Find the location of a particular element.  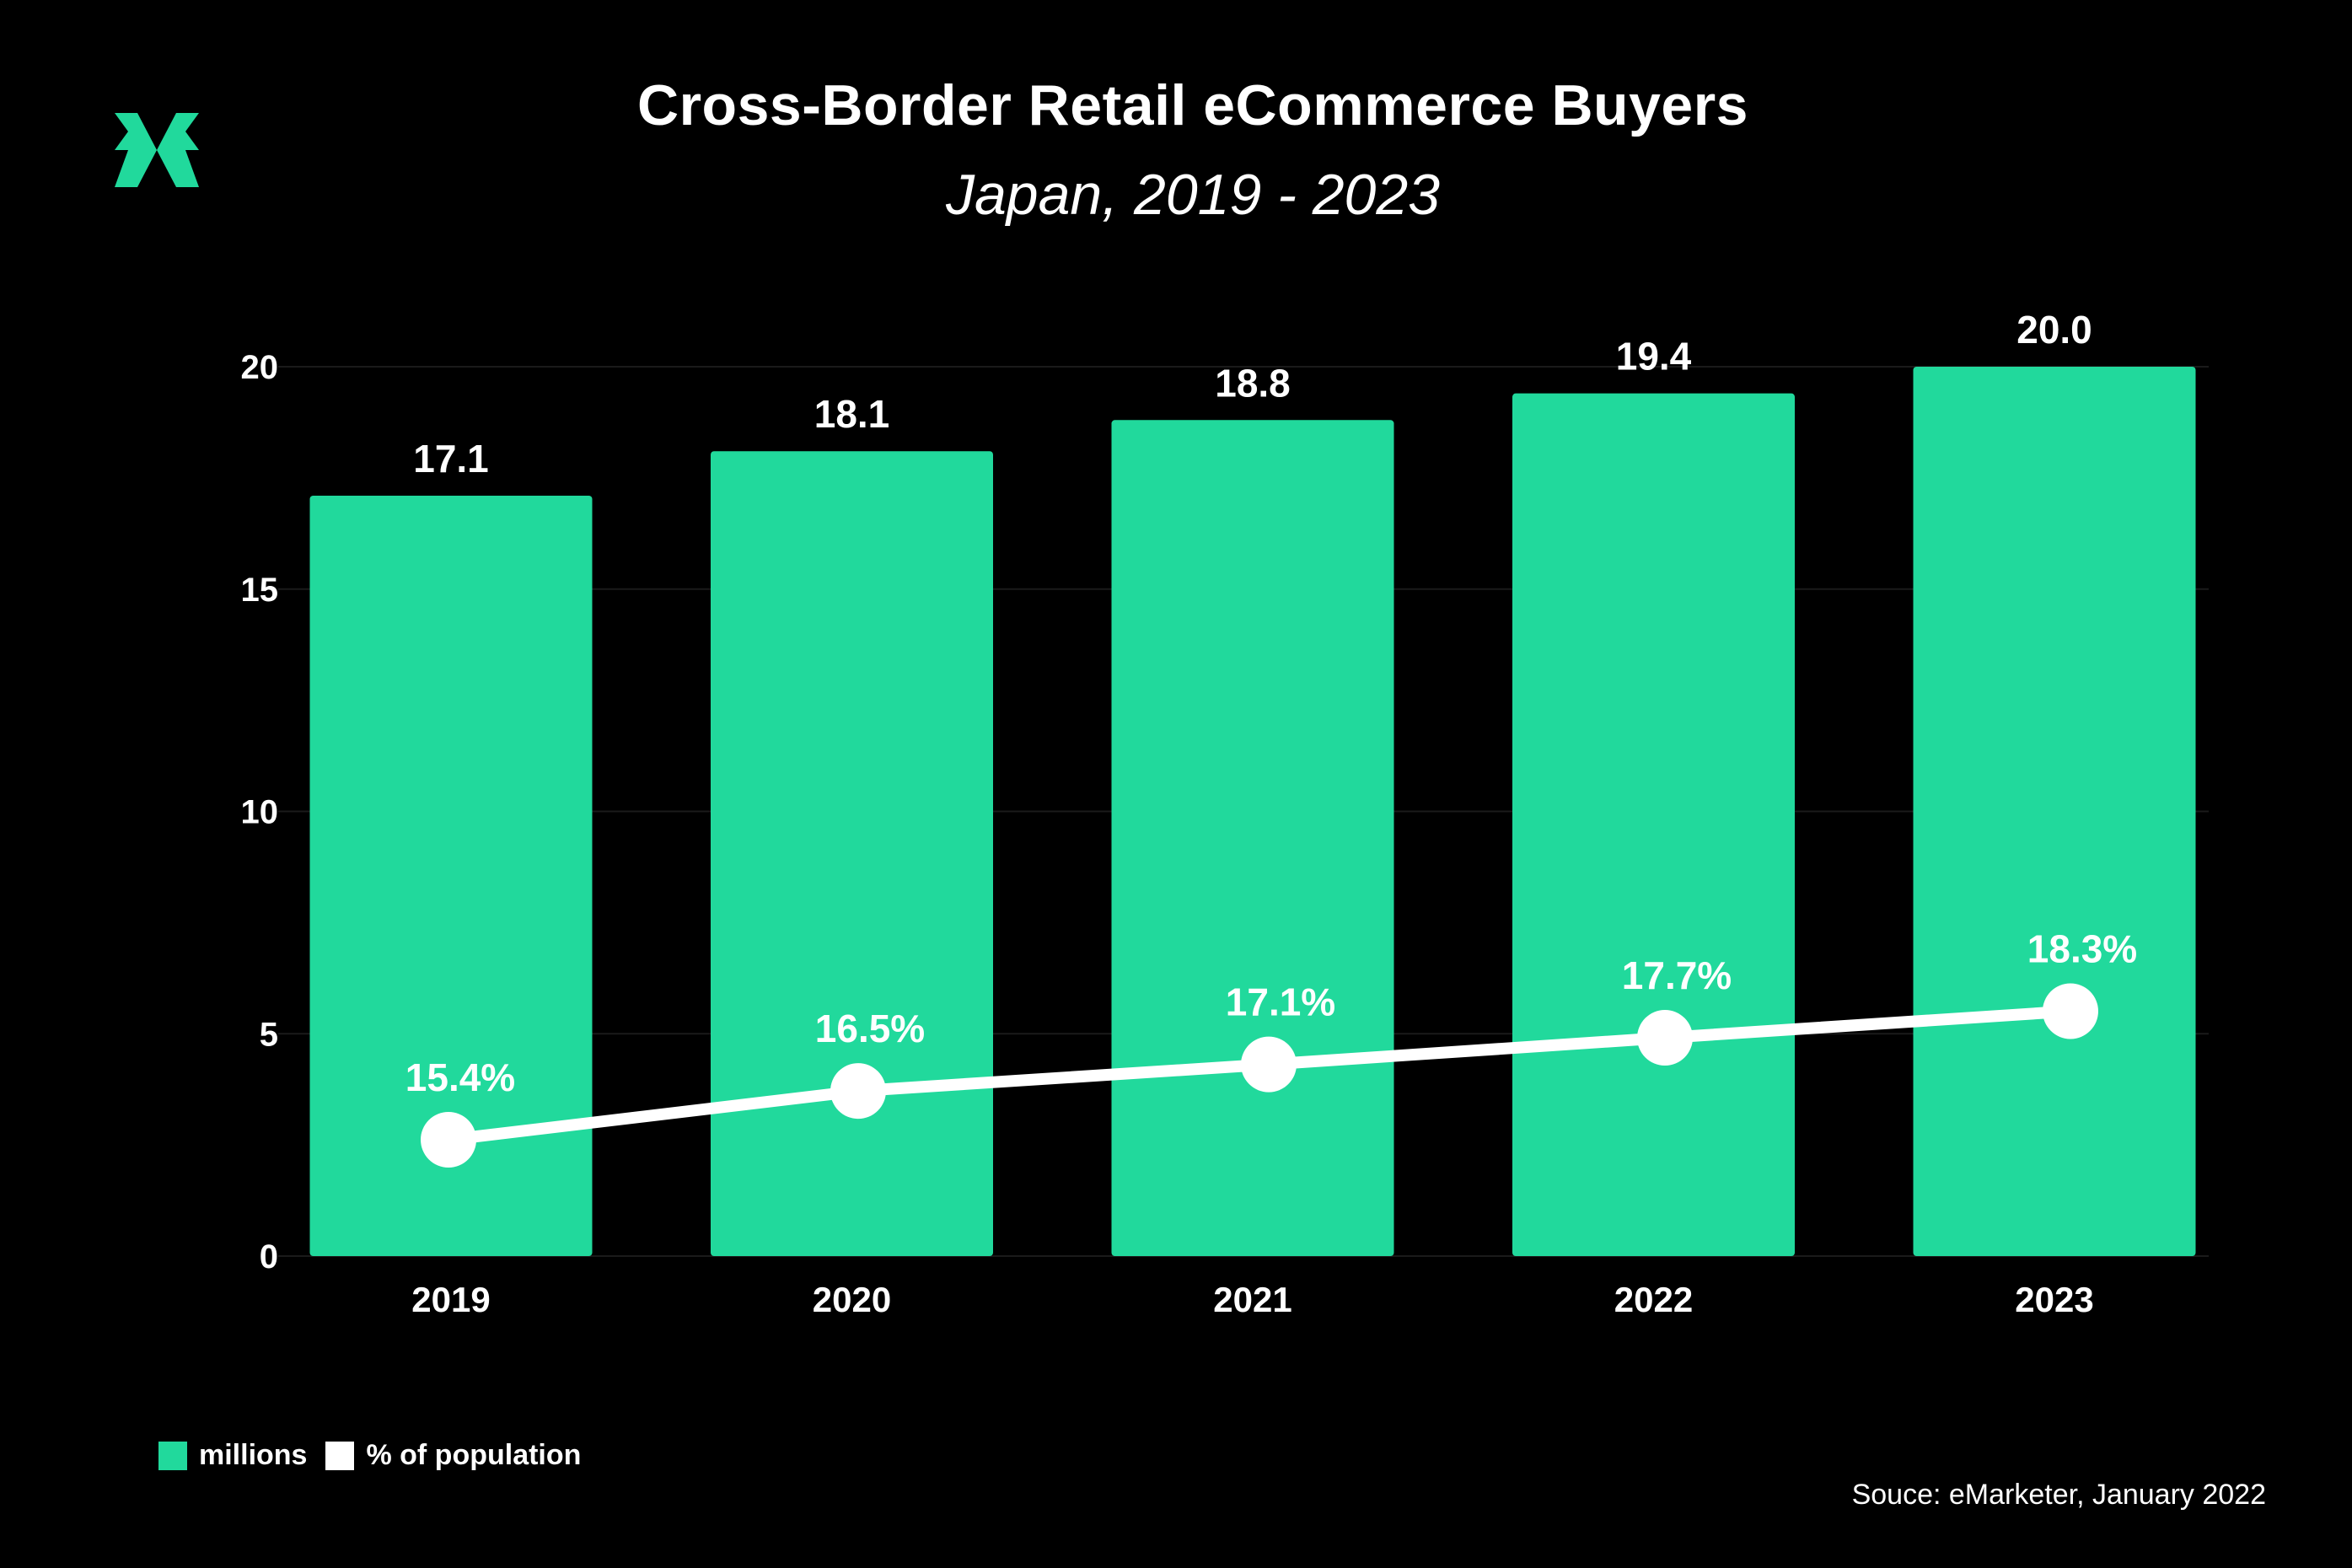

bar-value-label: 18.1 is located at coordinates (852, 414).